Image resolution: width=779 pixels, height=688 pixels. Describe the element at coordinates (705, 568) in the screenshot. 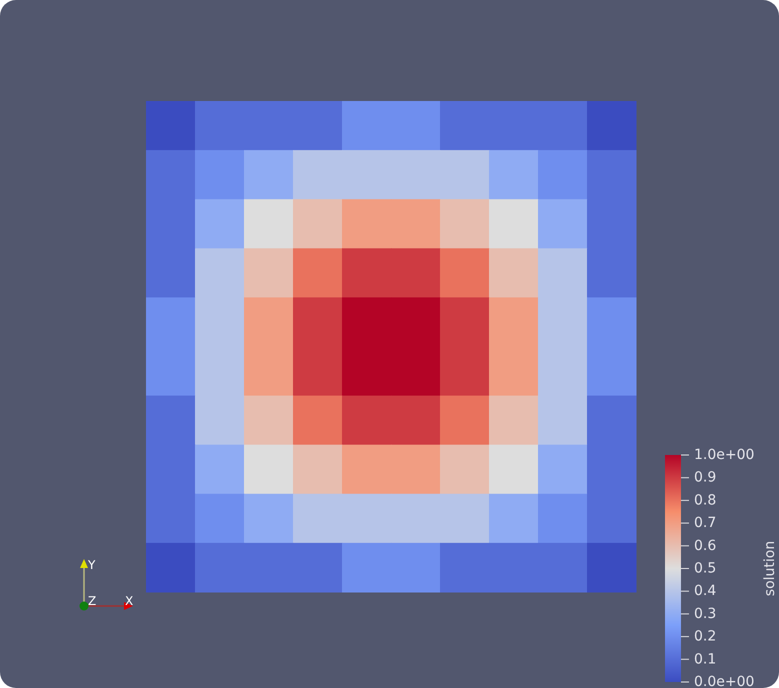

I see `color-bar-label: 0.5` at that location.